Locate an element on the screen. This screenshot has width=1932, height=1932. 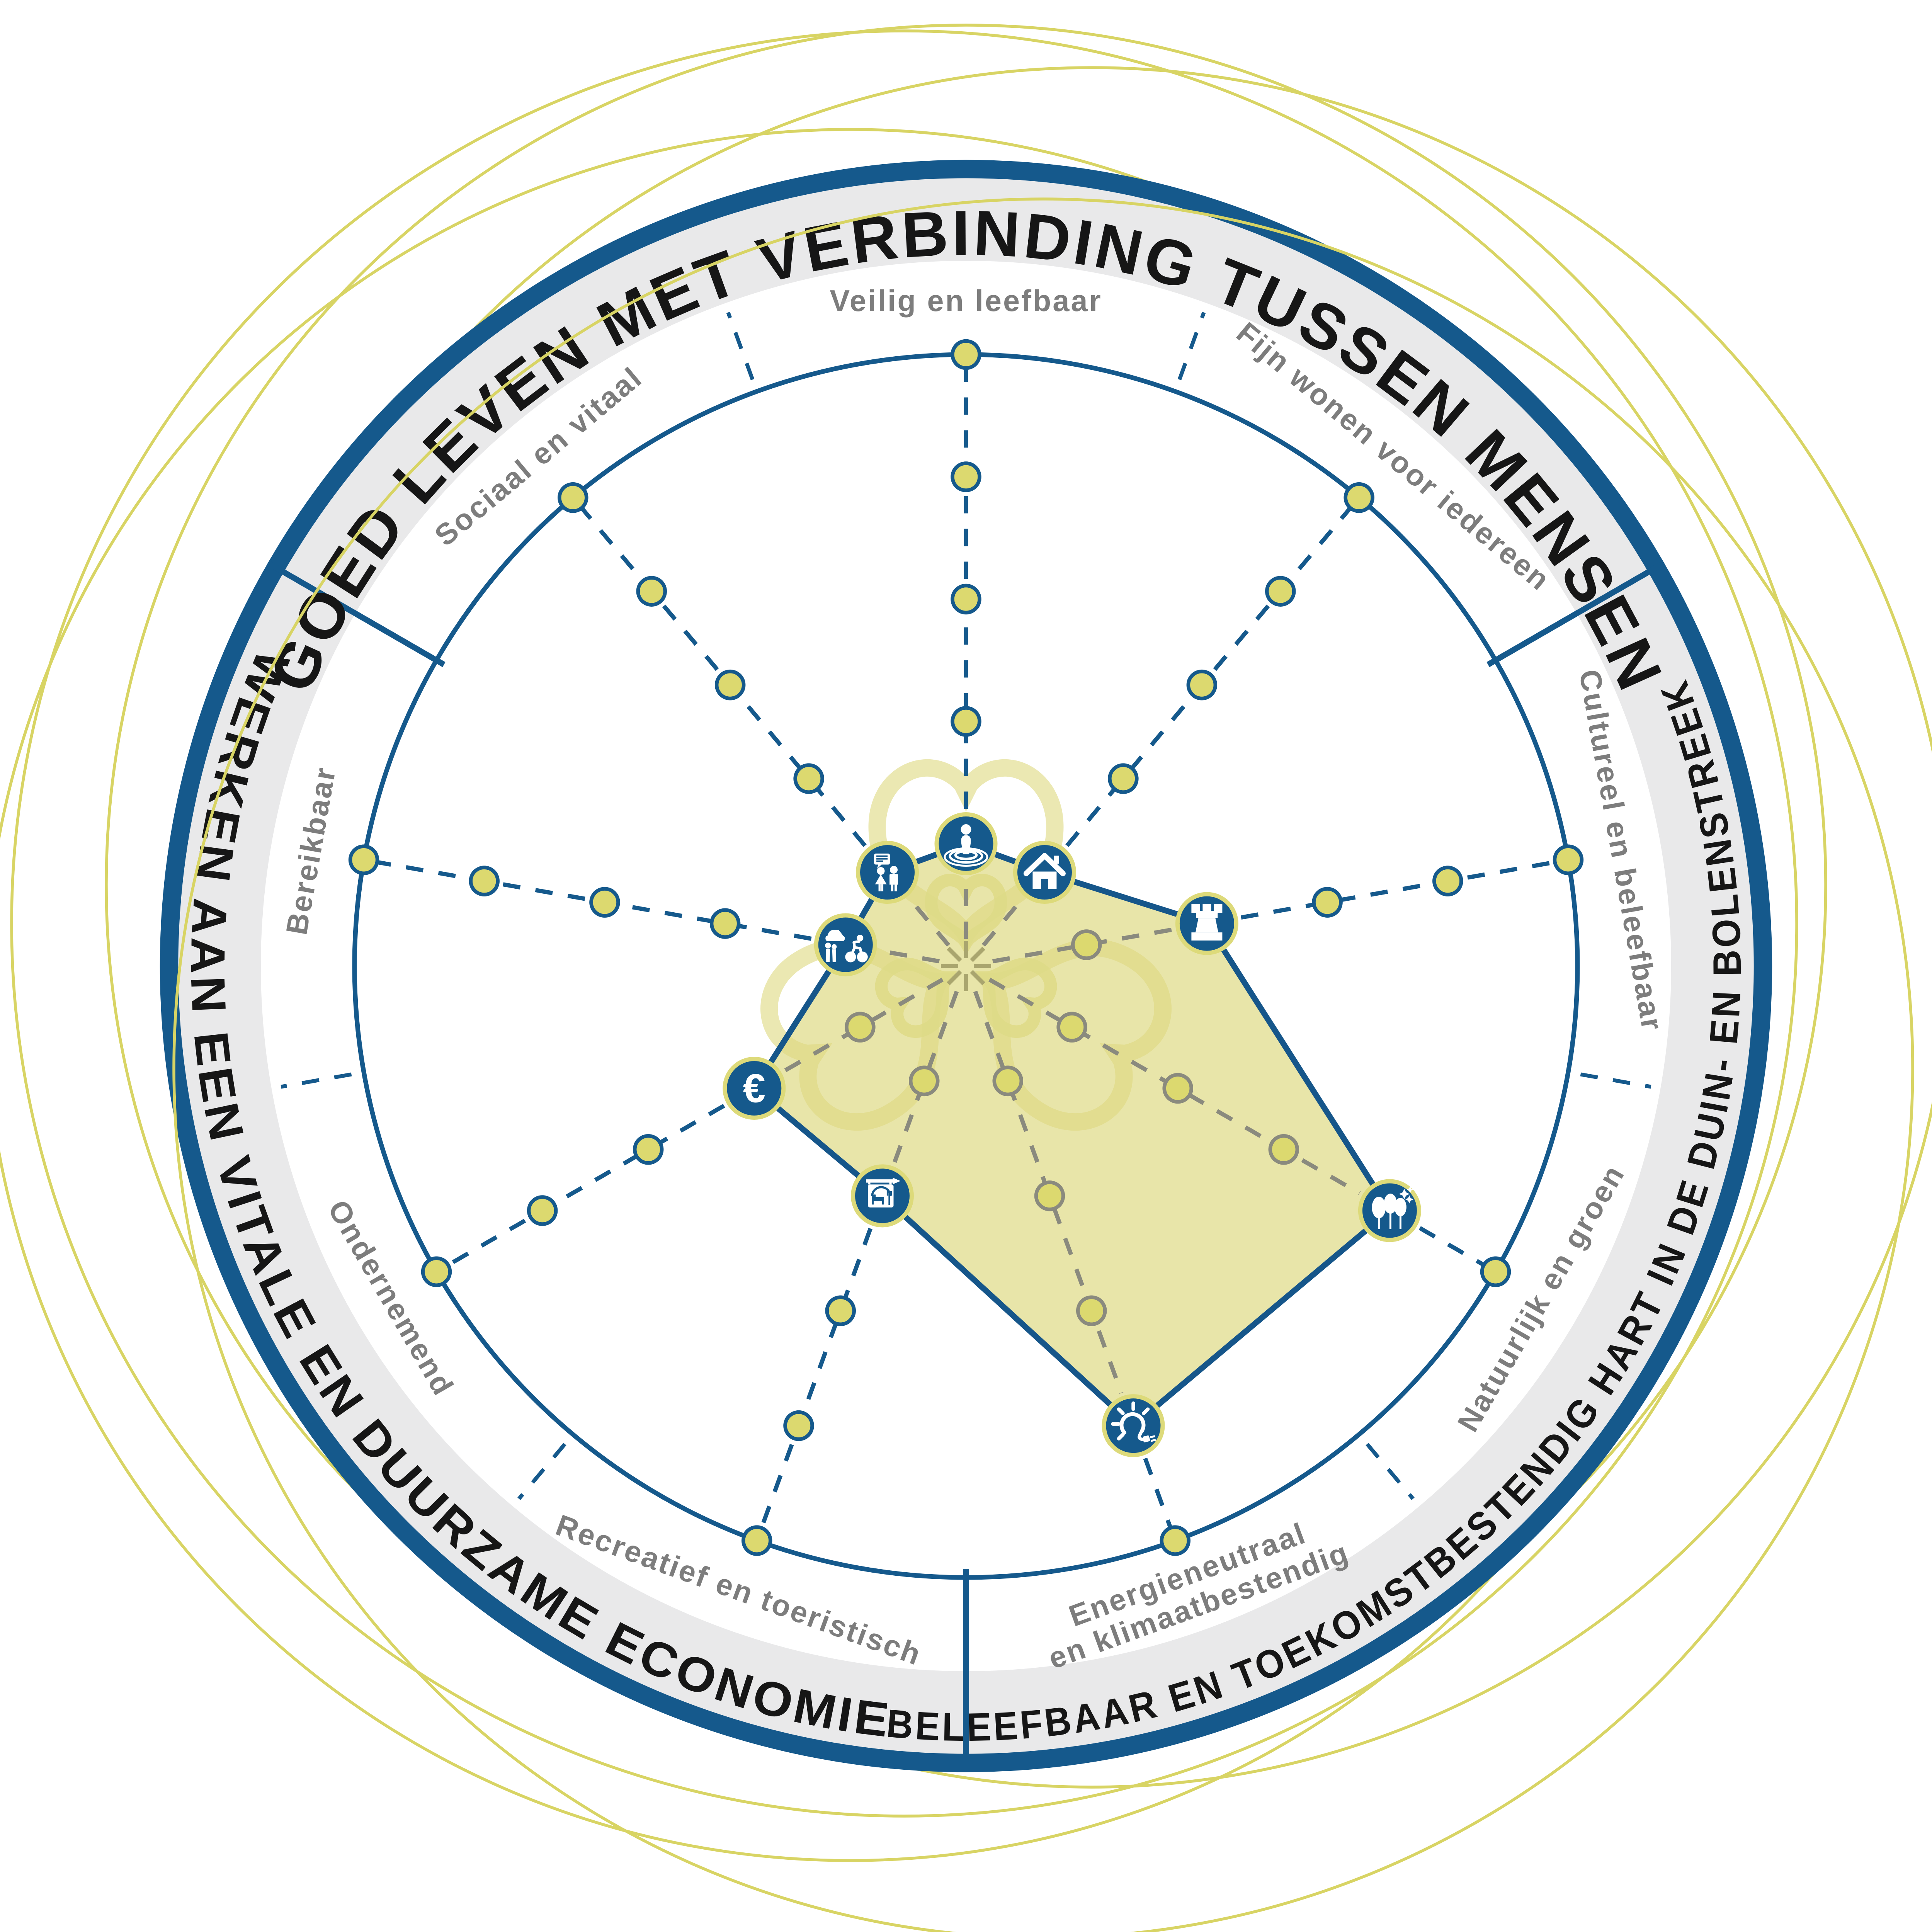
score-polygon is located at coordinates (1072, 1135).